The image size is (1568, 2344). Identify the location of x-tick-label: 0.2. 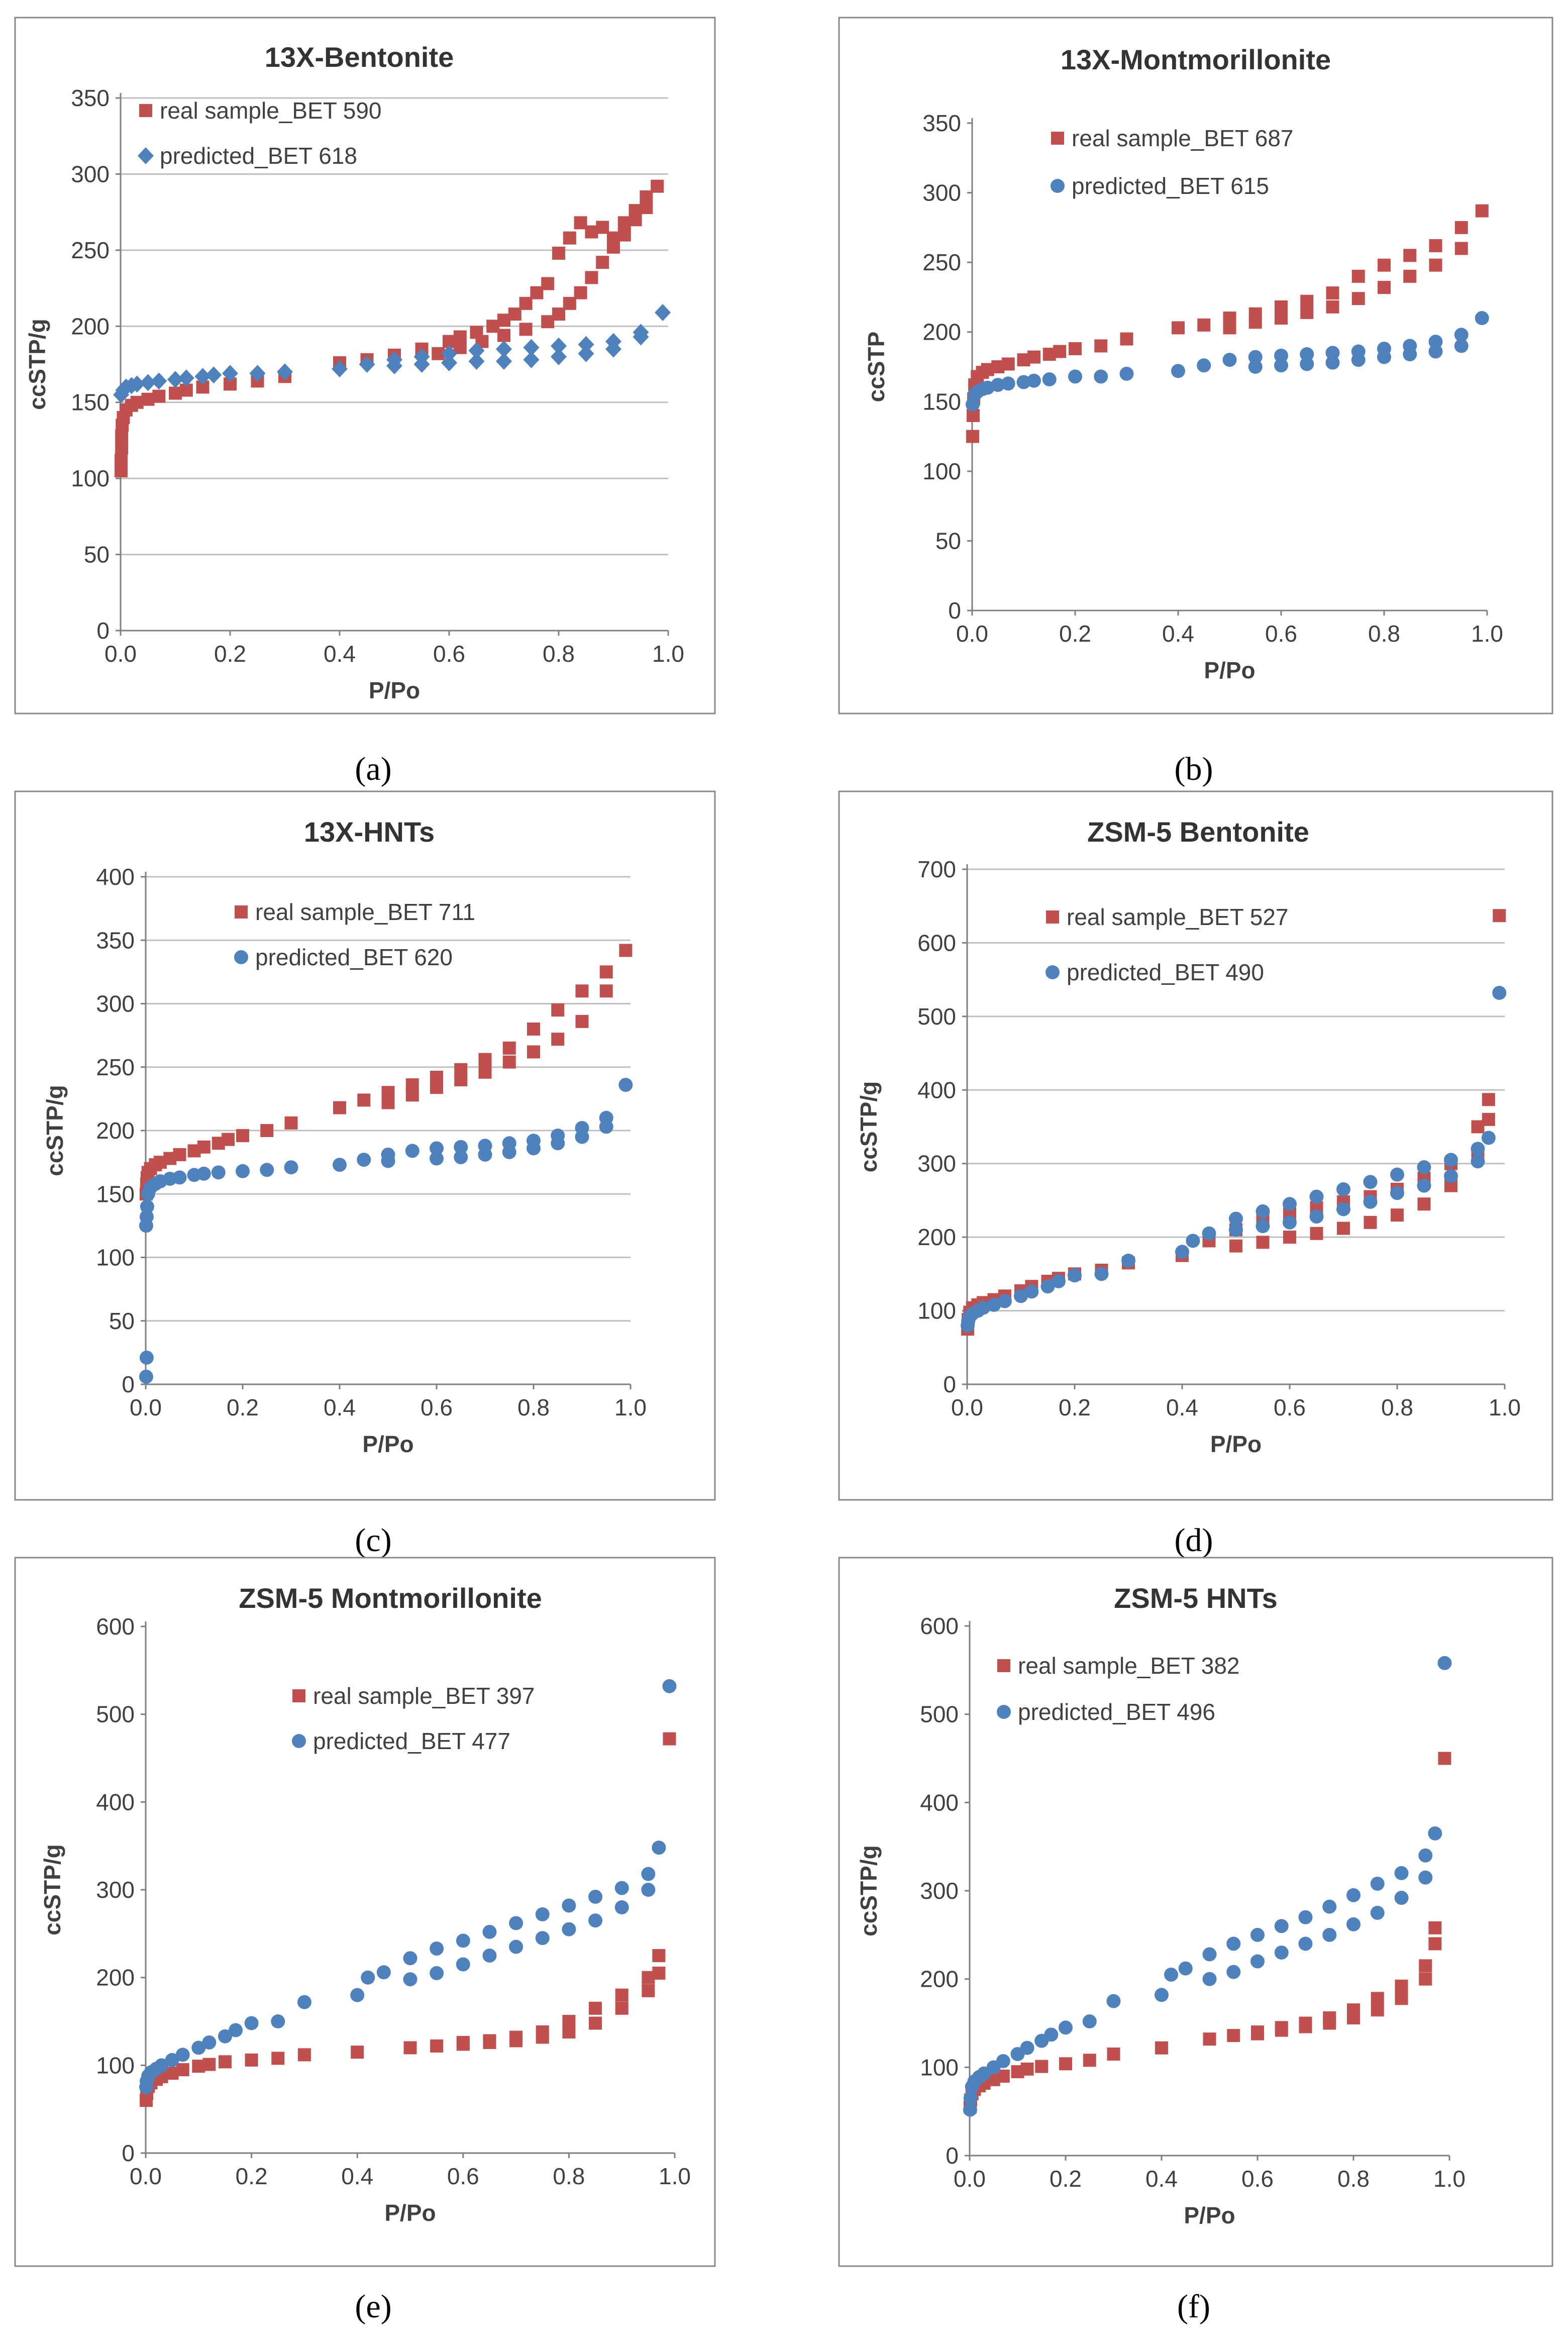
(230, 654).